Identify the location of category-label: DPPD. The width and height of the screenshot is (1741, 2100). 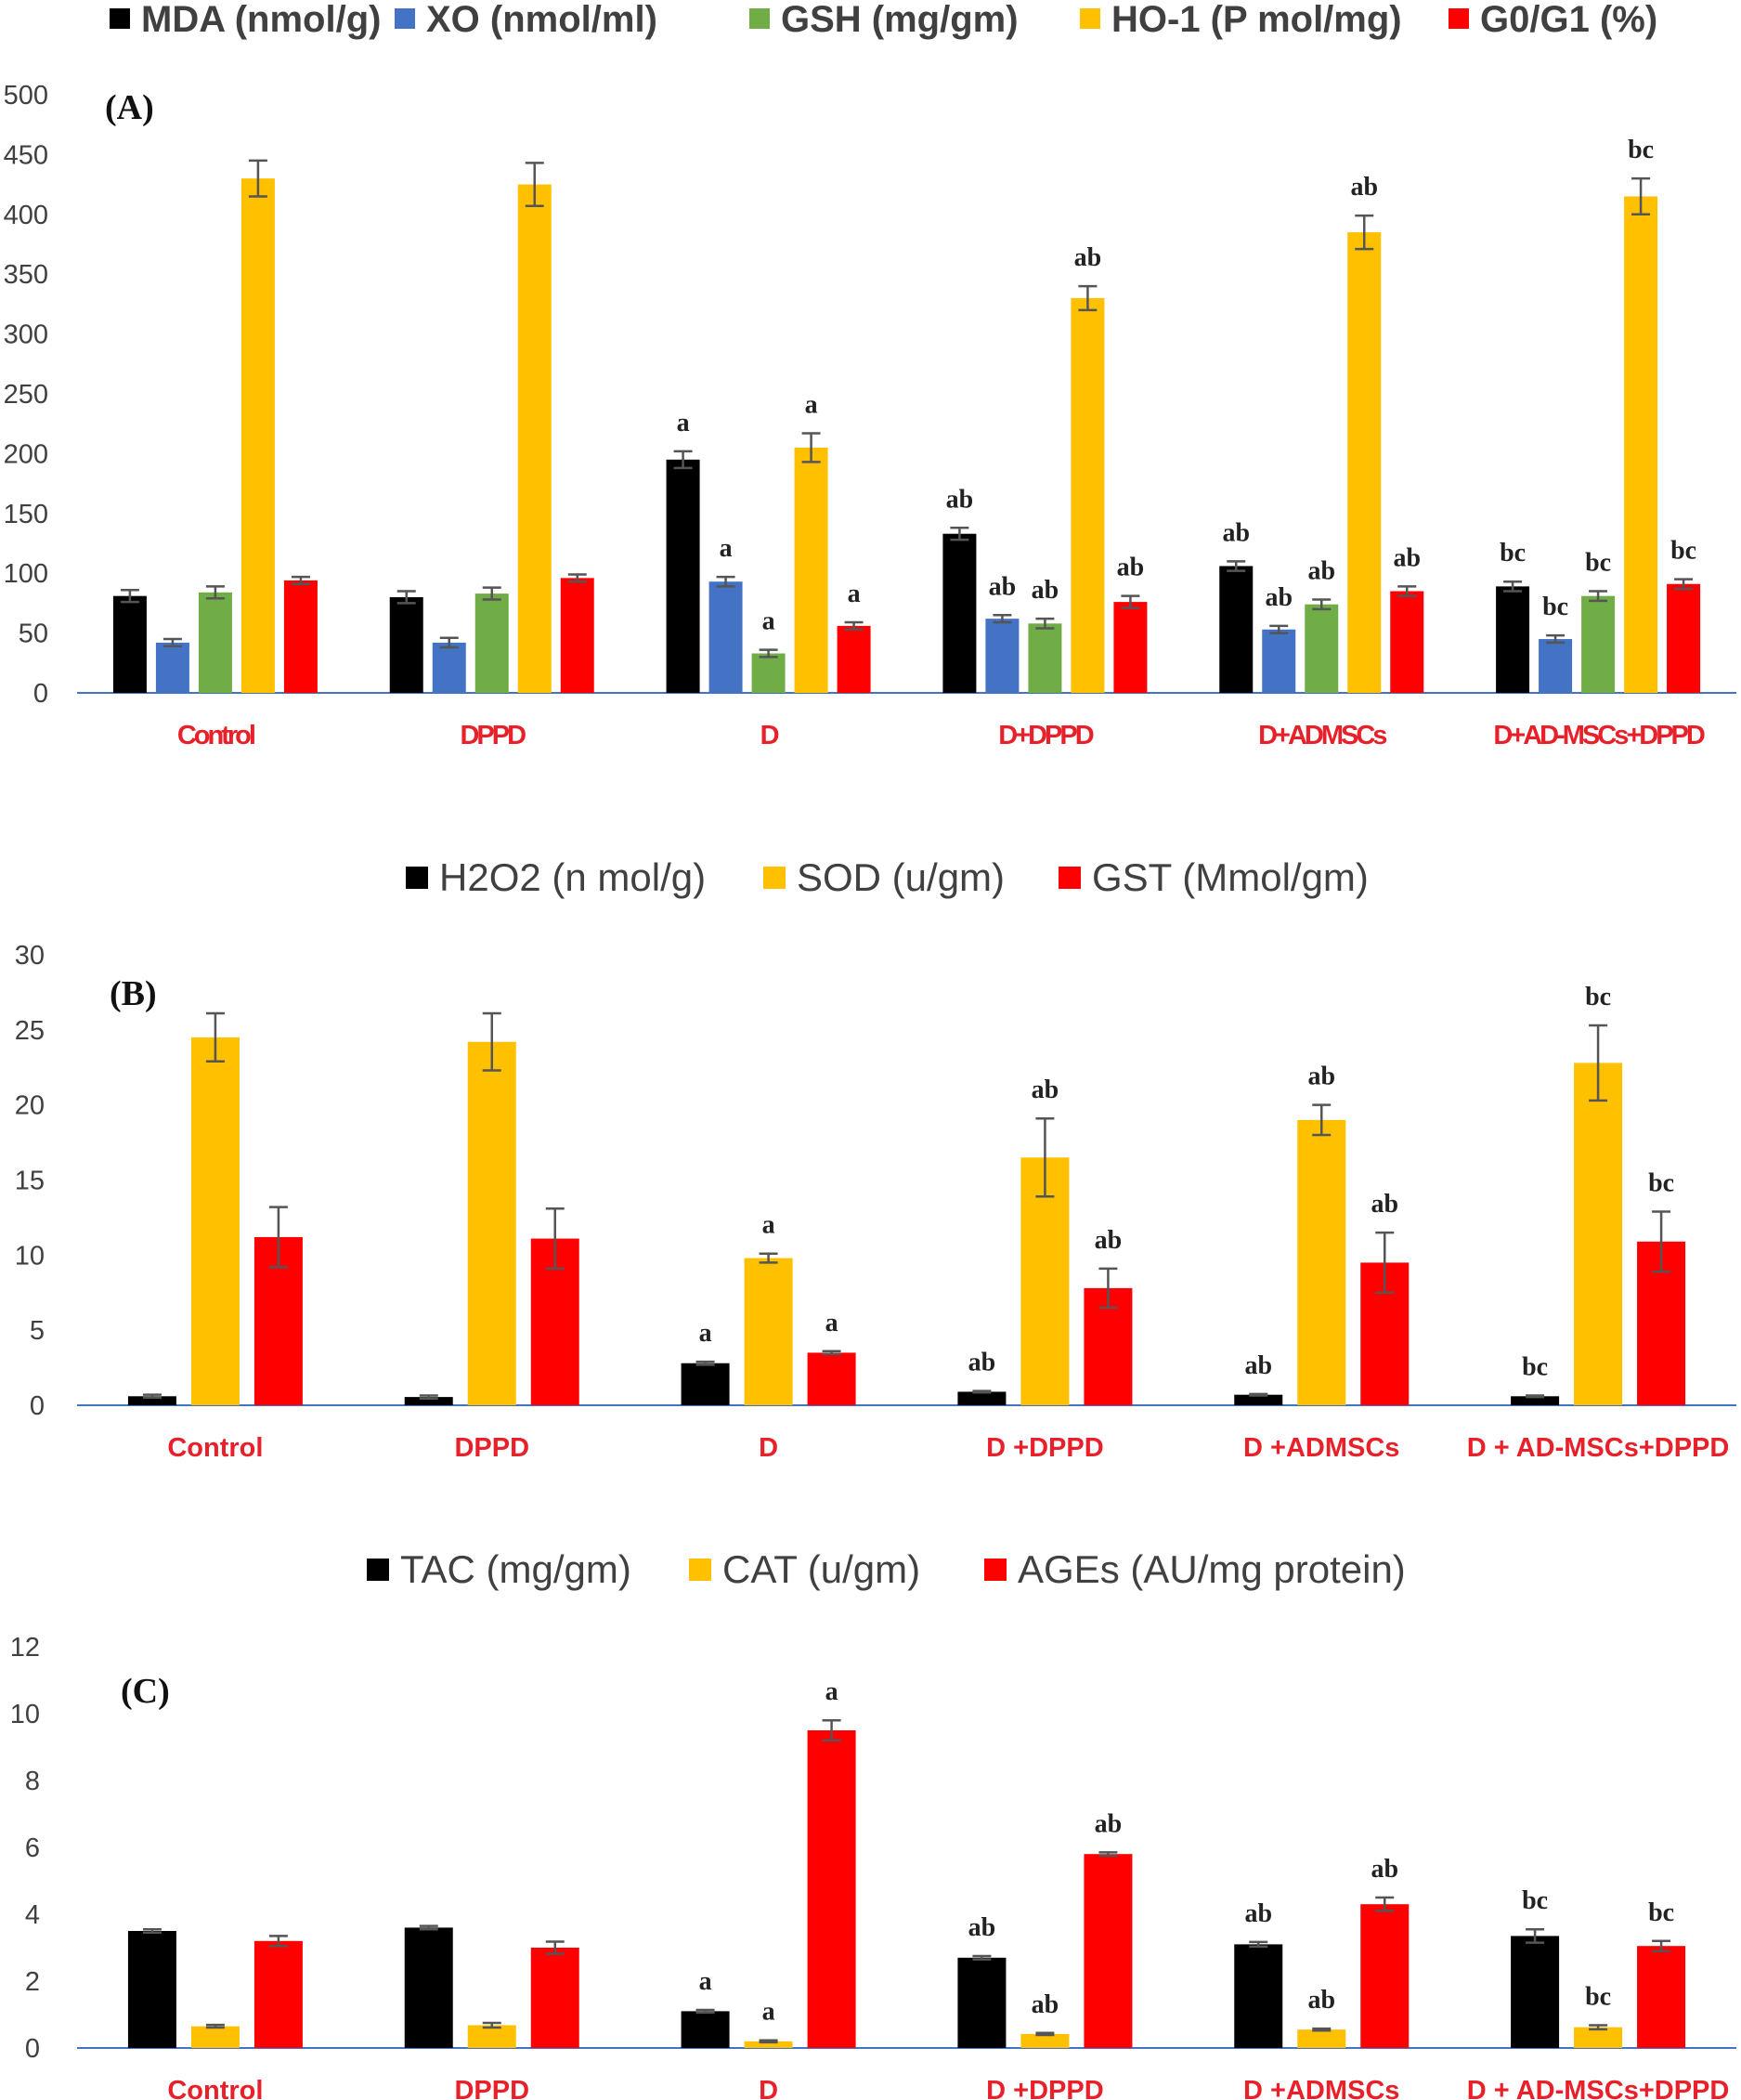
(491, 1448).